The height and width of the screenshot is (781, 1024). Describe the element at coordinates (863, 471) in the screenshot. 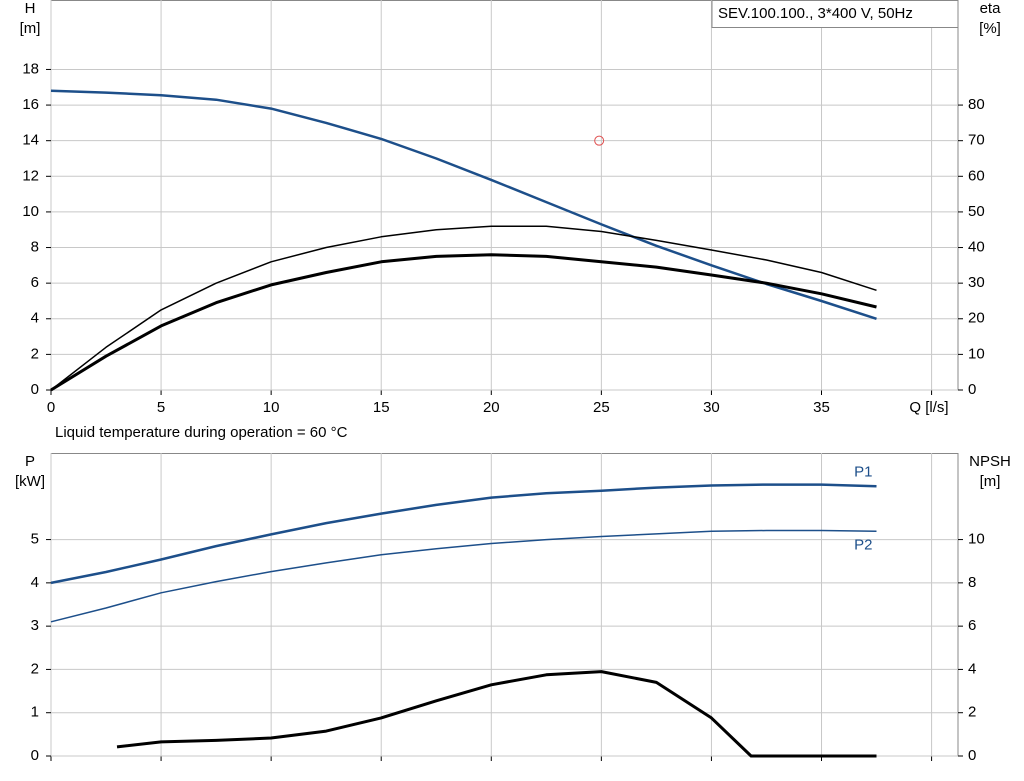

I see `series-label: P1` at that location.